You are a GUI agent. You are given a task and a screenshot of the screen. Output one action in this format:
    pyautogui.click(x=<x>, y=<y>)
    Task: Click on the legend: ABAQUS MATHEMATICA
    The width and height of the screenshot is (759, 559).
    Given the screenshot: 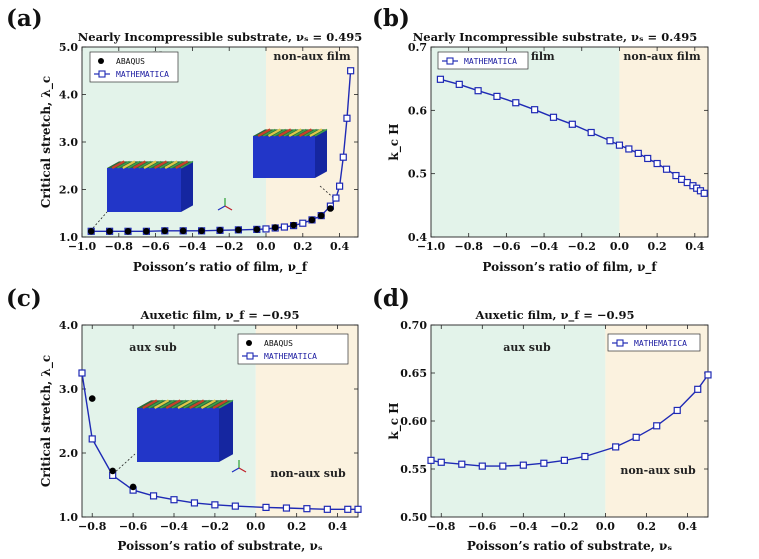 What is the action you would take?
    pyautogui.click(x=293, y=349)
    